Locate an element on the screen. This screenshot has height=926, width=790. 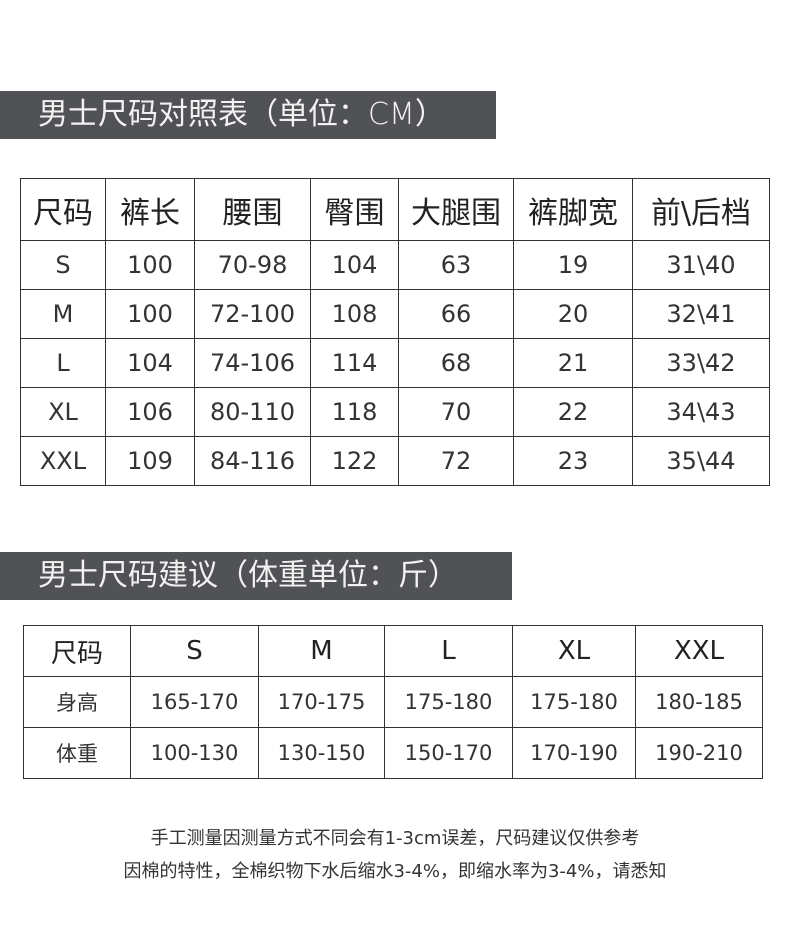
size-row: XL 106 80-110 118 70 22 34\43 is located at coordinates (395, 412).